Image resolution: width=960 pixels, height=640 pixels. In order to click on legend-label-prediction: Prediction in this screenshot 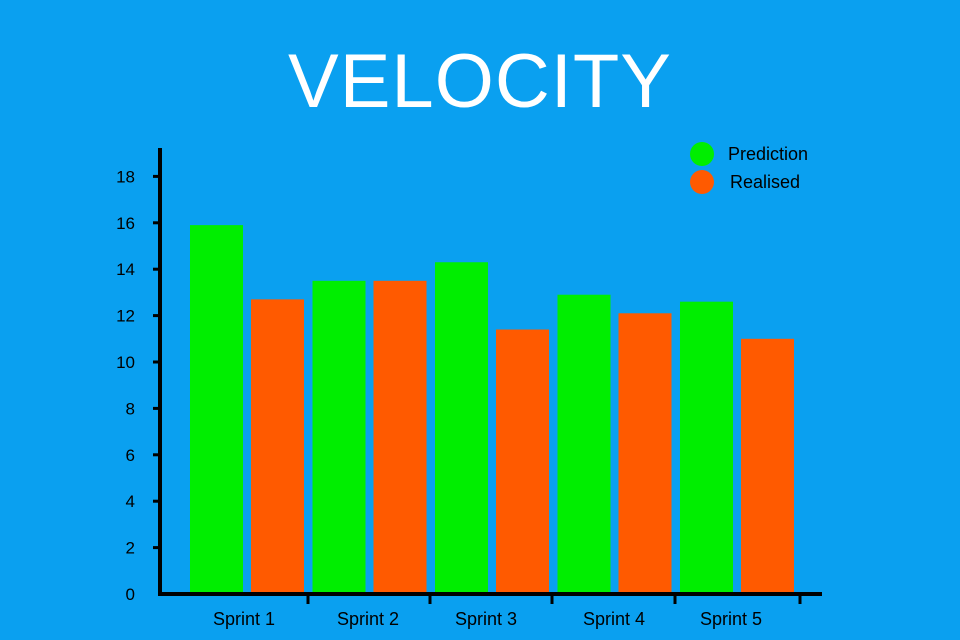, I will do `click(768, 153)`.